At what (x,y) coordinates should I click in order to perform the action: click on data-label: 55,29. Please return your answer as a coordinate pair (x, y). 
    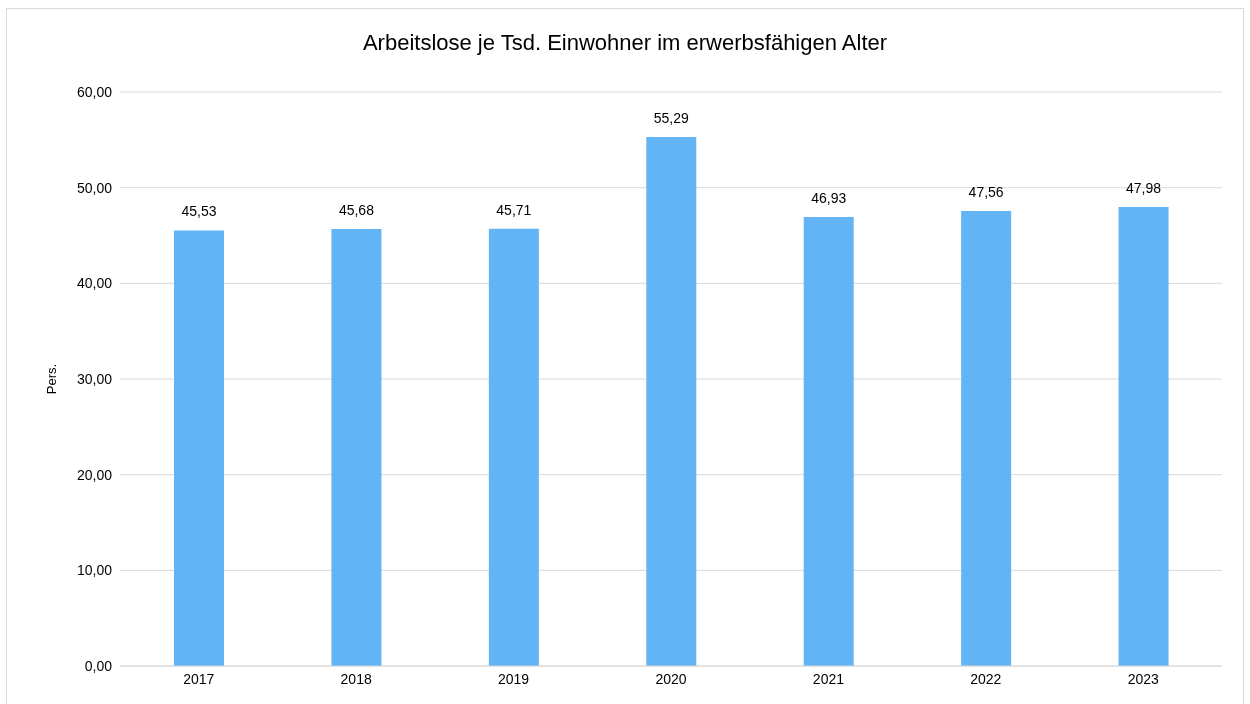
    Looking at the image, I should click on (671, 118).